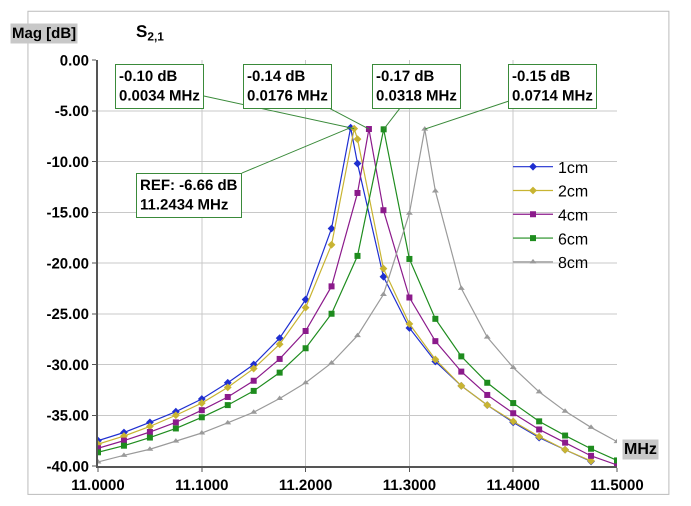 The width and height of the screenshot is (691, 506). What do you see at coordinates (573, 192) in the screenshot?
I see `legend-label: 2cm` at bounding box center [573, 192].